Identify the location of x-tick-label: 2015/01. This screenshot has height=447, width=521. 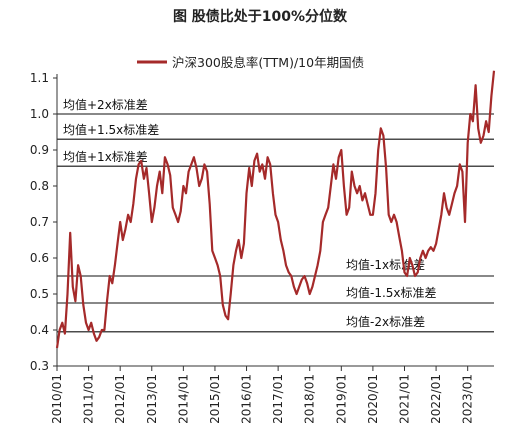
(215, 399).